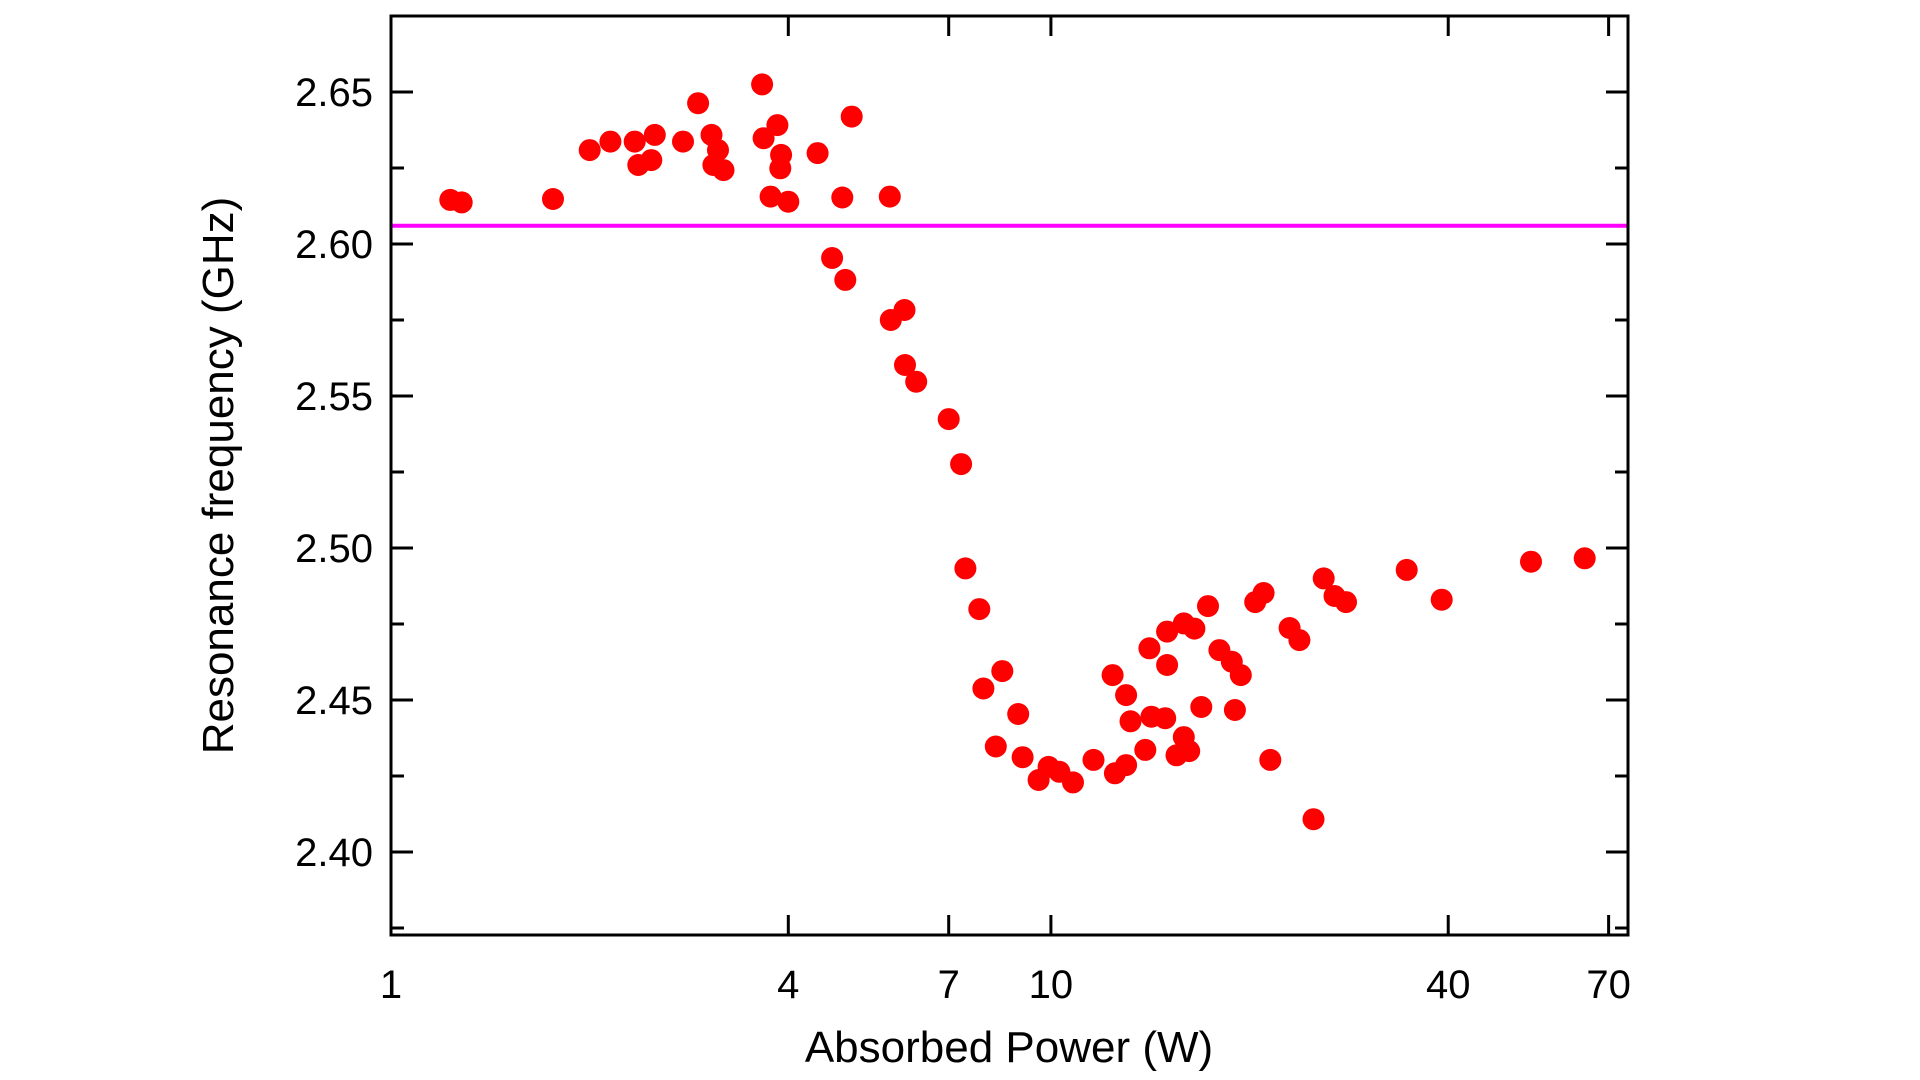  What do you see at coordinates (334, 701) in the screenshot?
I see `y-tick-label: 2.45` at bounding box center [334, 701].